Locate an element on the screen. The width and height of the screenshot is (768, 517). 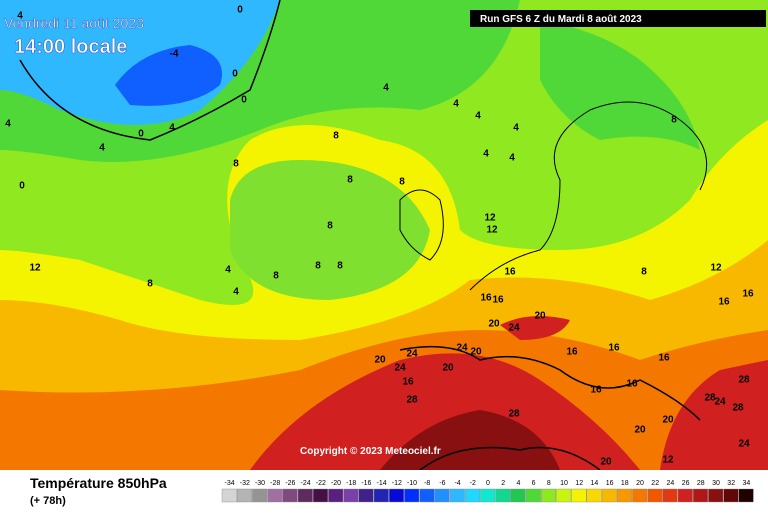
scale-label: -10 is located at coordinates (412, 483).